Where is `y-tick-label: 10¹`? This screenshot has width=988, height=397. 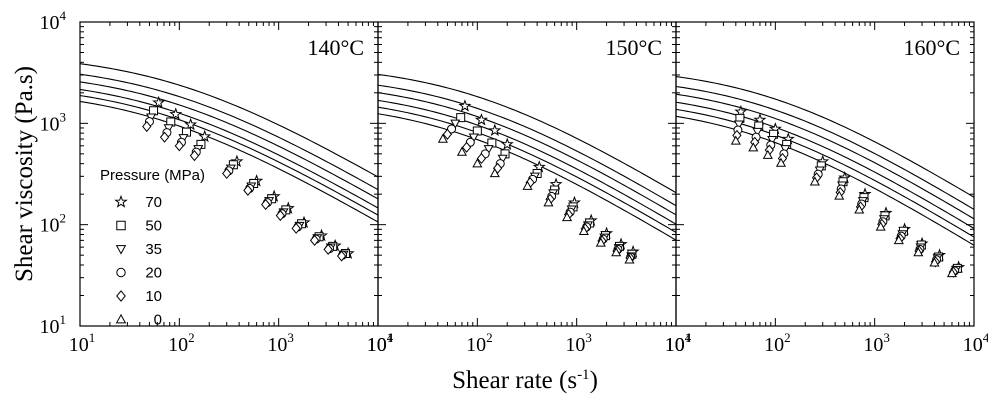 y-tick-label: 10¹ is located at coordinates (53, 325).